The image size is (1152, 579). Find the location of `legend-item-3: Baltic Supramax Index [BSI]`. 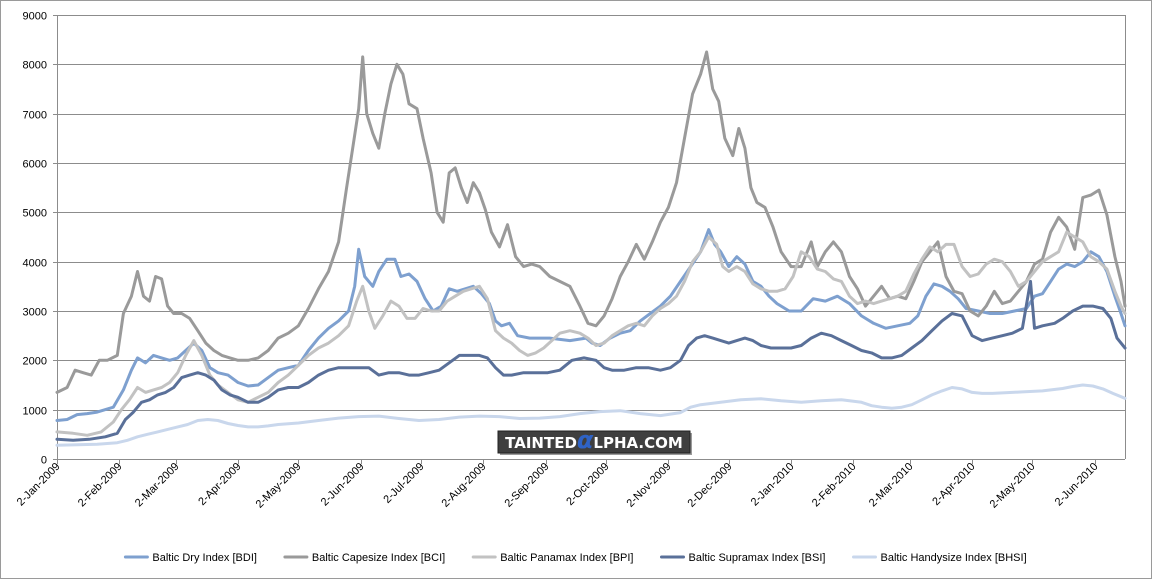

legend-item-3: Baltic Supramax Index [BSI] is located at coordinates (743, 558).